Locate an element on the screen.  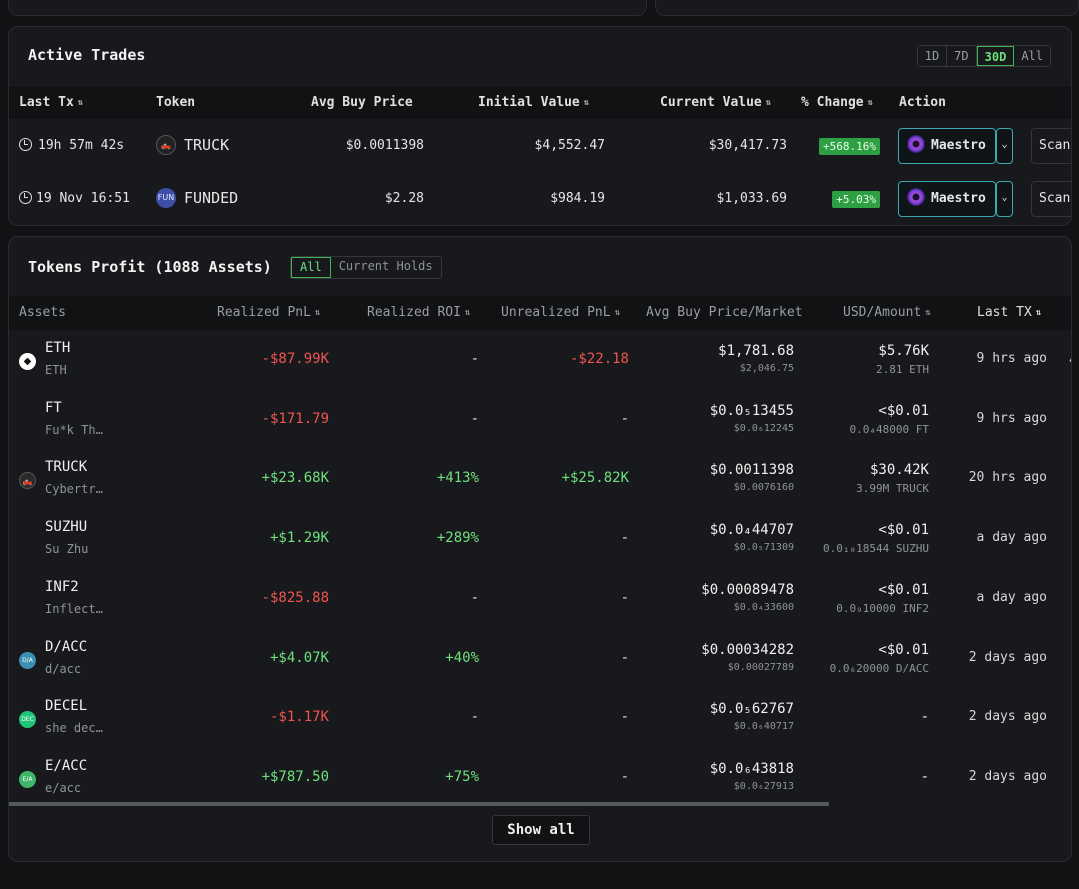
realized-pnl: -$825.88 is located at coordinates (295, 597).